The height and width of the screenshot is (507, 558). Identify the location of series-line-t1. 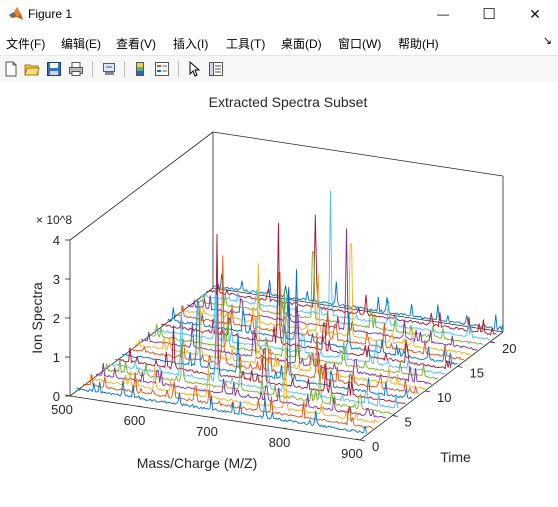
(221, 407).